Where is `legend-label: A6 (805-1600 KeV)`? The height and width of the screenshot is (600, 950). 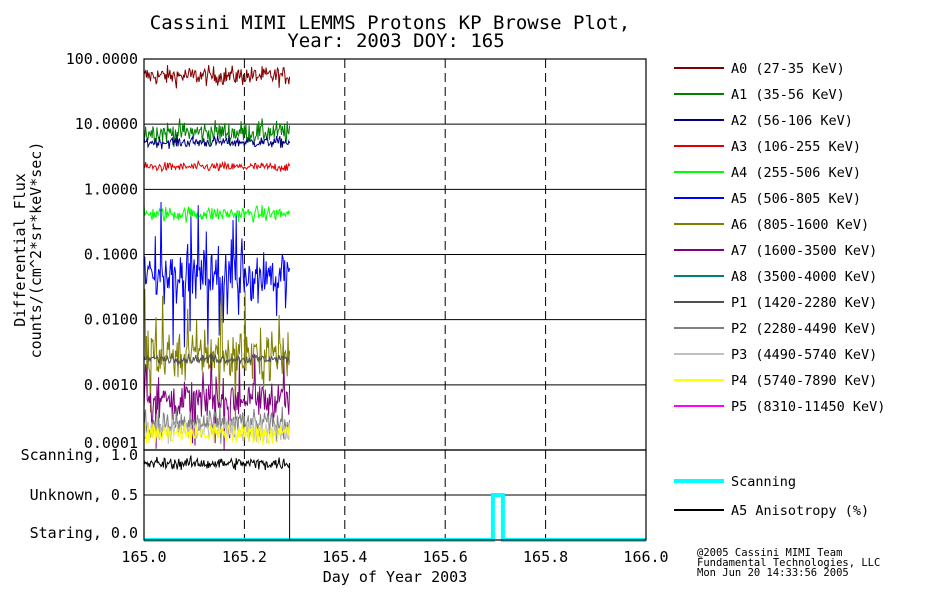
legend-label: A6 (805-1600 KeV) is located at coordinates (800, 225).